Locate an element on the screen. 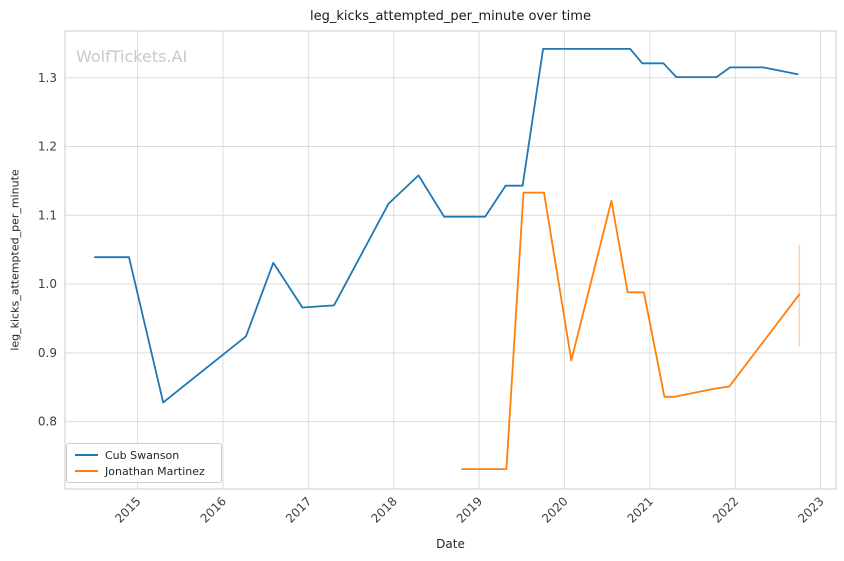 This screenshot has height=561, width=844. x-tick-label: 2021 is located at coordinates (639, 509).